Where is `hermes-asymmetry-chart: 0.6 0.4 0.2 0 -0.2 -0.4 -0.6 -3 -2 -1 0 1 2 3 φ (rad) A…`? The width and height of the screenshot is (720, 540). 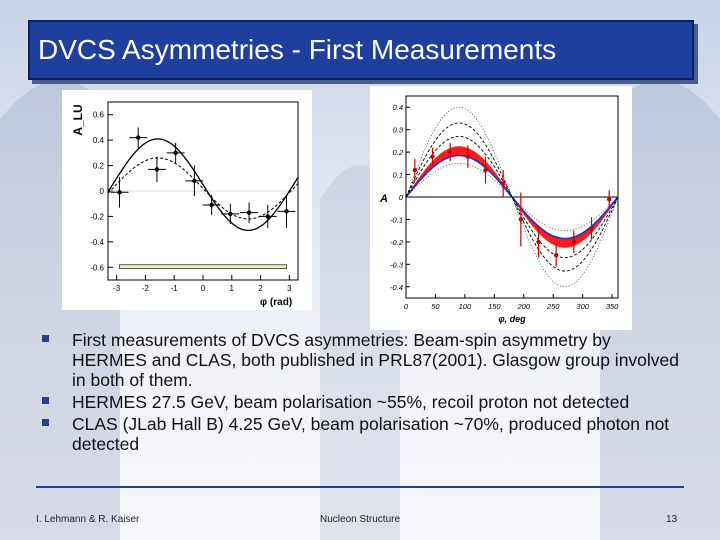
hermes-asymmetry-chart: 0.6 0.4 0.2 0 -0.2 -0.4 -0.6 -3 -2 -1 0 1 2 3 φ (rad) A… is located at coordinates (185, 204).